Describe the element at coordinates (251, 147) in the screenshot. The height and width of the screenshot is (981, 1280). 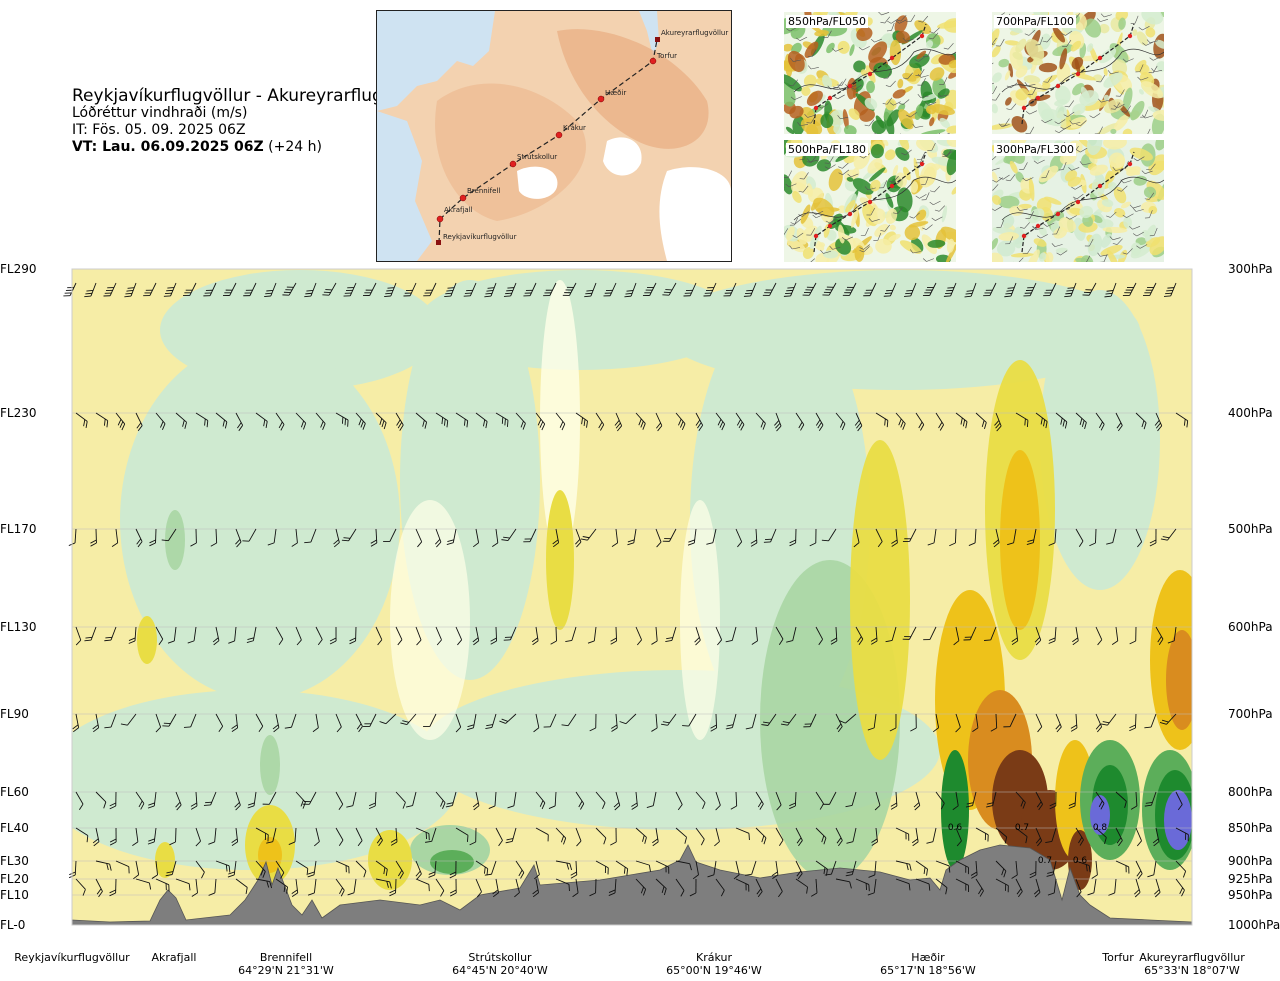
I see `valid-time: VT: Lau. 06.09.2025 06Z (+24 h)` at that location.